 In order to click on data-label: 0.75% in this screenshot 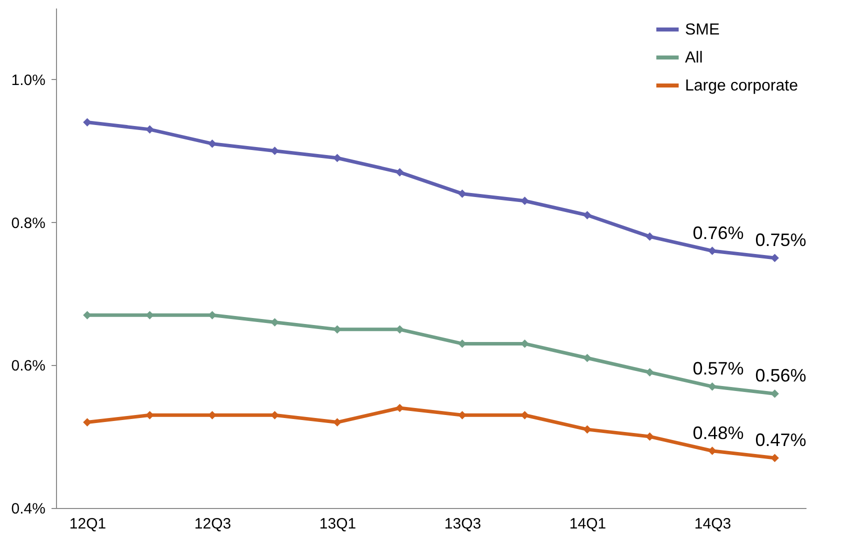, I will do `click(780, 240)`.